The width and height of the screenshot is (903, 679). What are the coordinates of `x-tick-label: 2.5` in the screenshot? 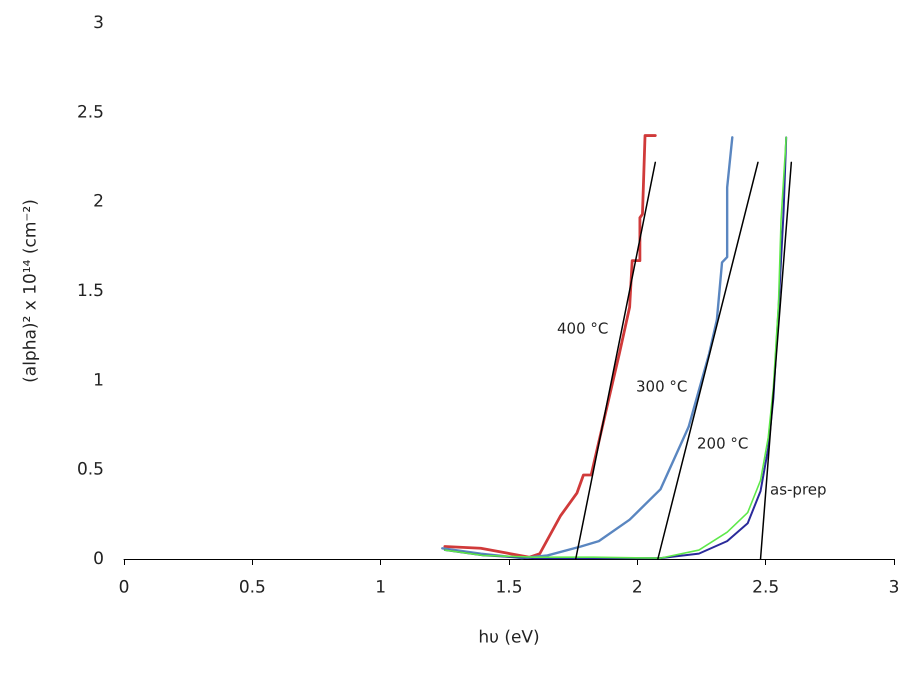 It's located at (766, 588).